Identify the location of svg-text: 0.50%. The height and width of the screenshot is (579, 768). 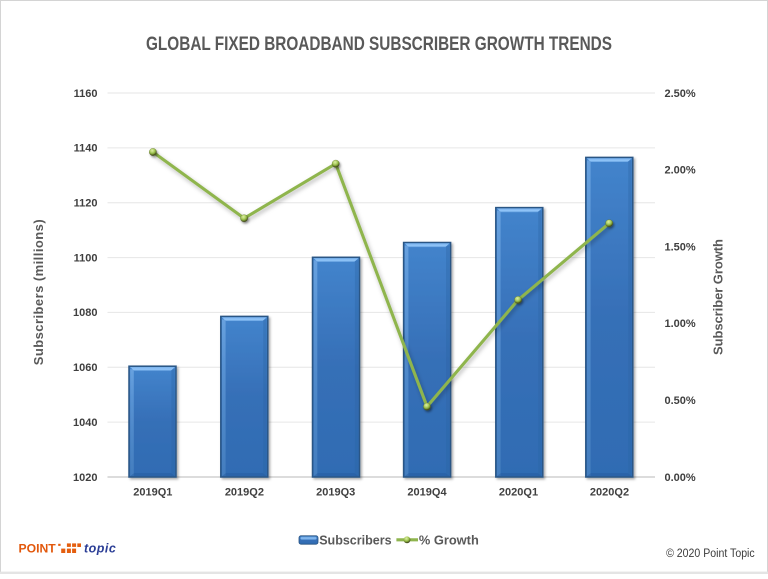
(680, 401).